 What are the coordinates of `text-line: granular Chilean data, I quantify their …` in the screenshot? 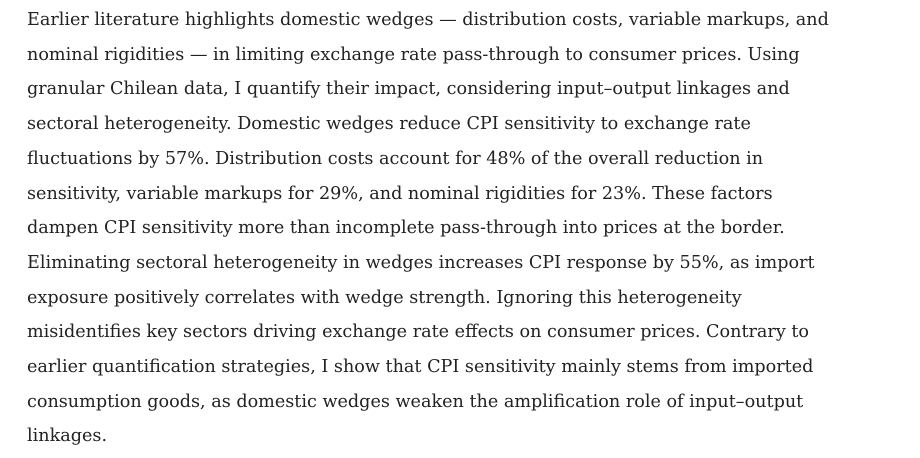 It's located at (408, 89).